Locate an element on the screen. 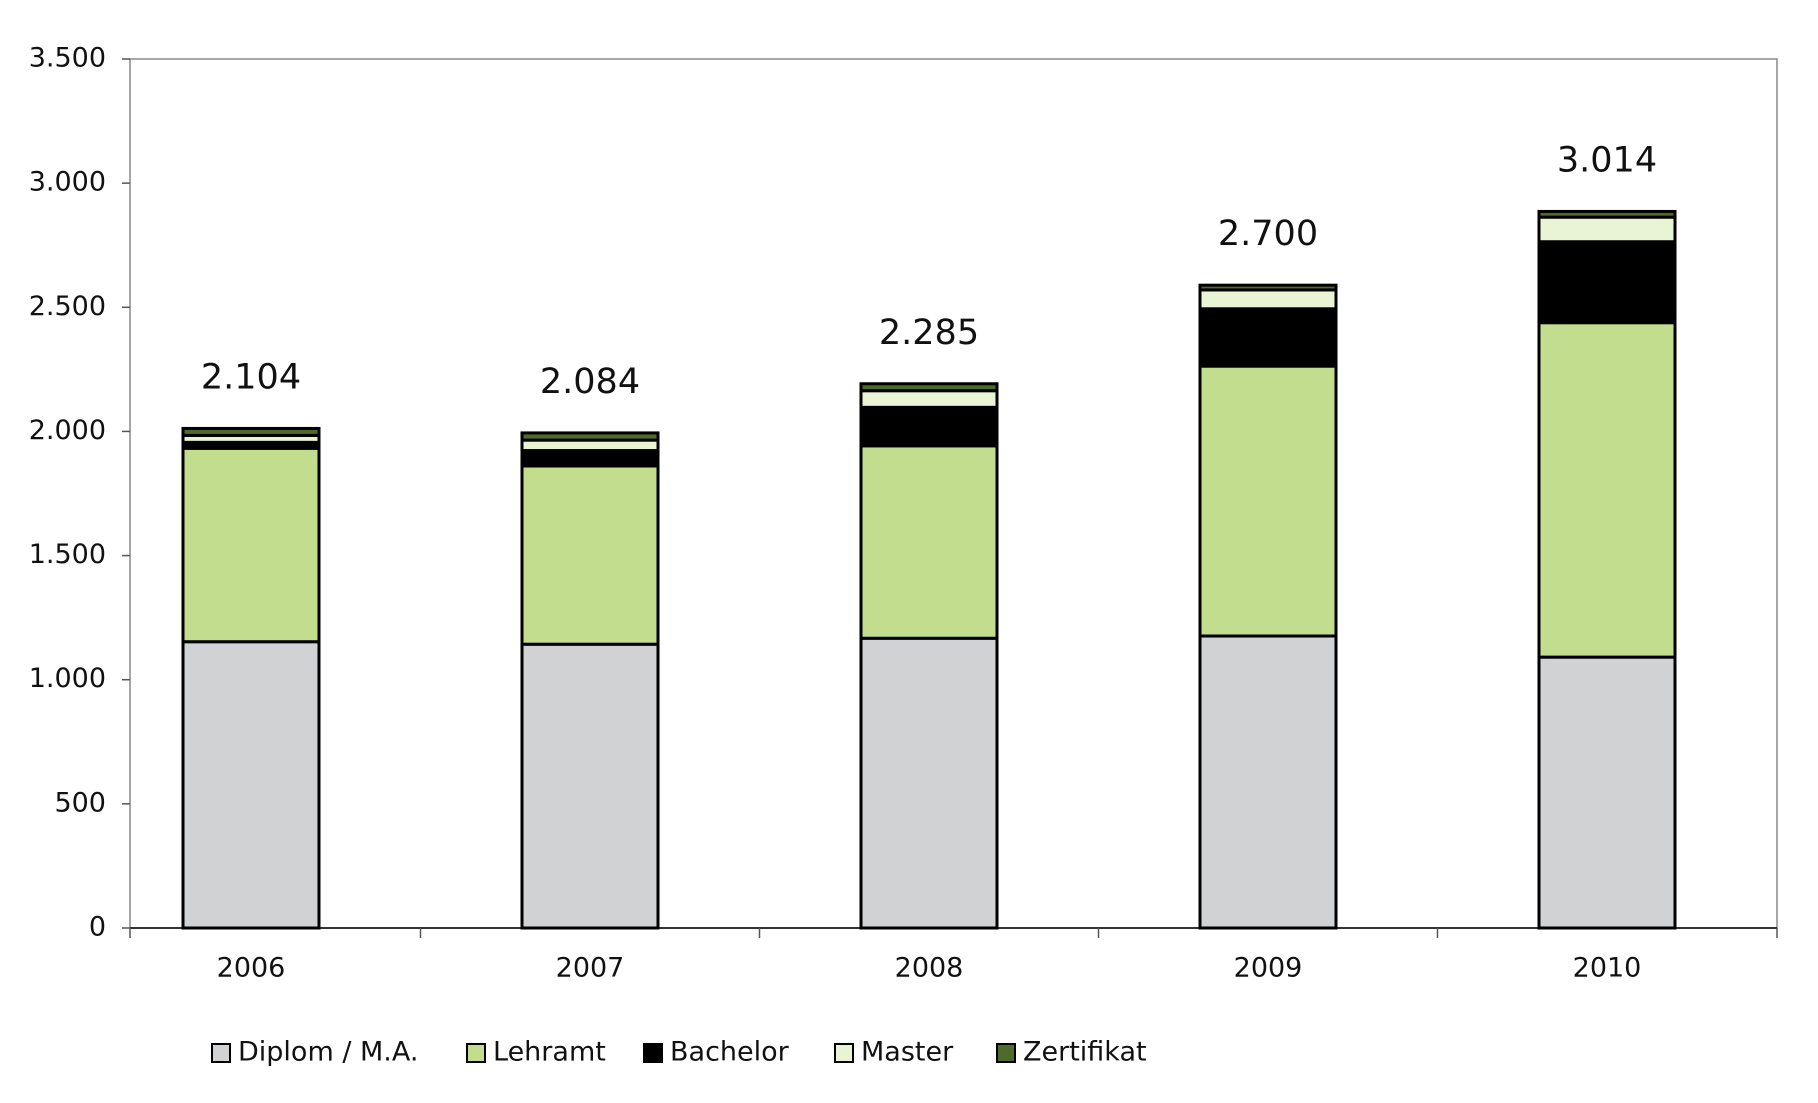 This screenshot has height=1103, width=1818. total-label: 2.700 is located at coordinates (1268, 234).